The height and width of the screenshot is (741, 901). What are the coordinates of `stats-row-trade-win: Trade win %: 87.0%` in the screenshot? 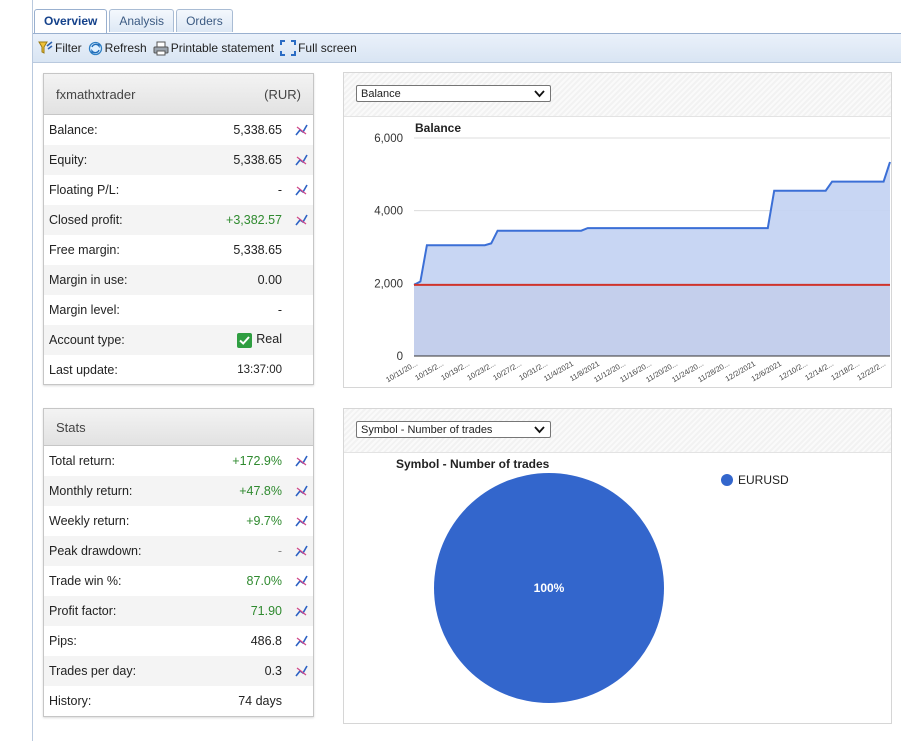 It's located at (178, 581).